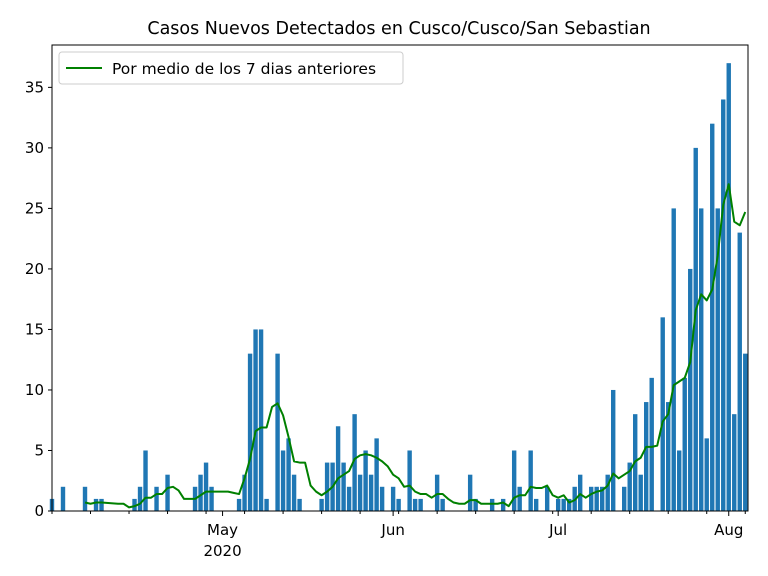 The height and width of the screenshot is (576, 768). Describe the element at coordinates (222, 551) in the screenshot. I see `x-tick-sublabel: 2020` at that location.